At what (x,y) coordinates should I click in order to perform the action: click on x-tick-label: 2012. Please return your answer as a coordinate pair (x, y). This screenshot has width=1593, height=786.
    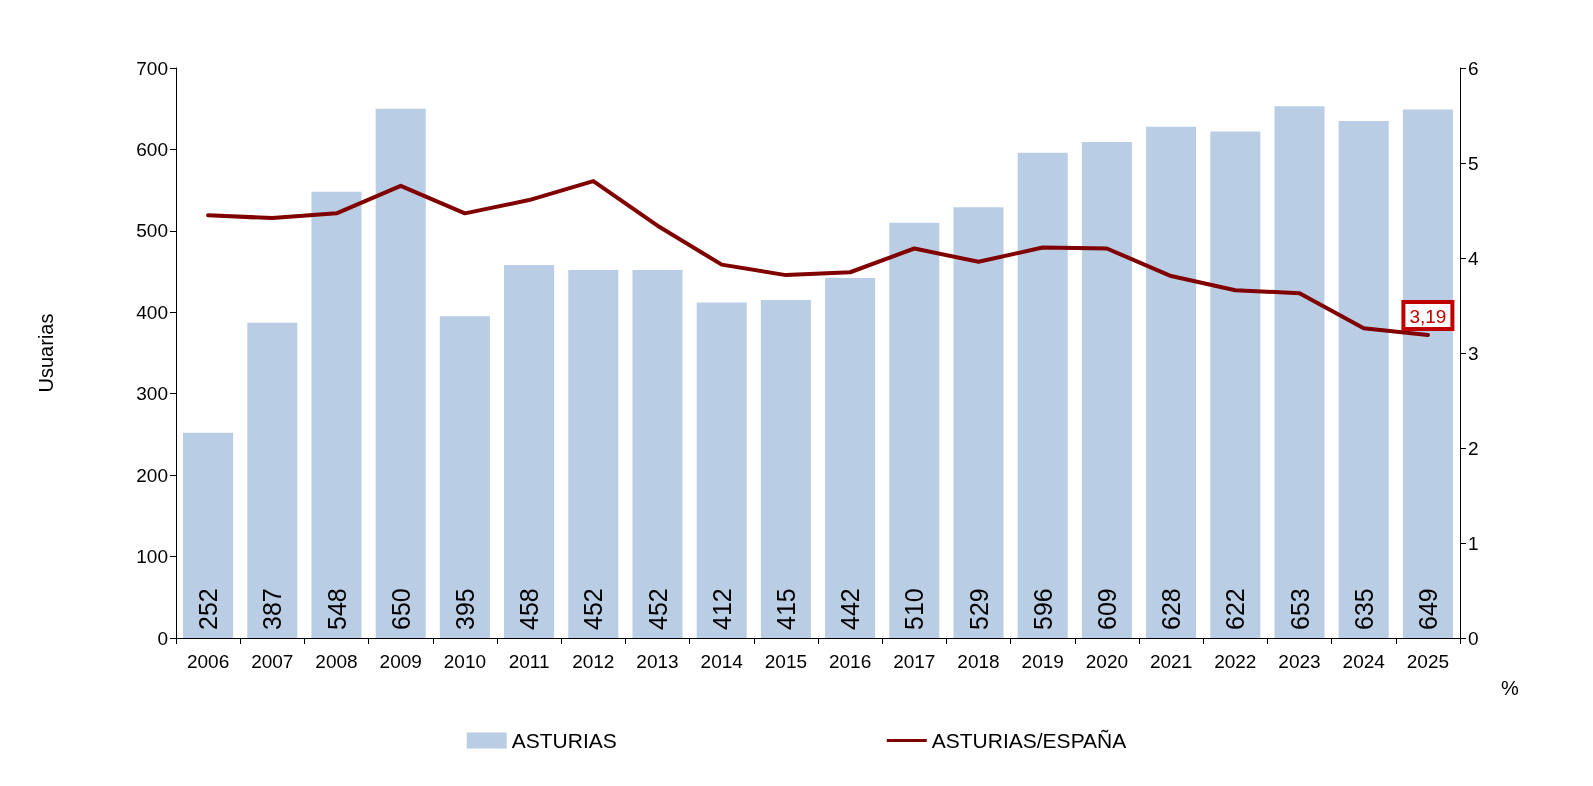
    Looking at the image, I should click on (593, 661).